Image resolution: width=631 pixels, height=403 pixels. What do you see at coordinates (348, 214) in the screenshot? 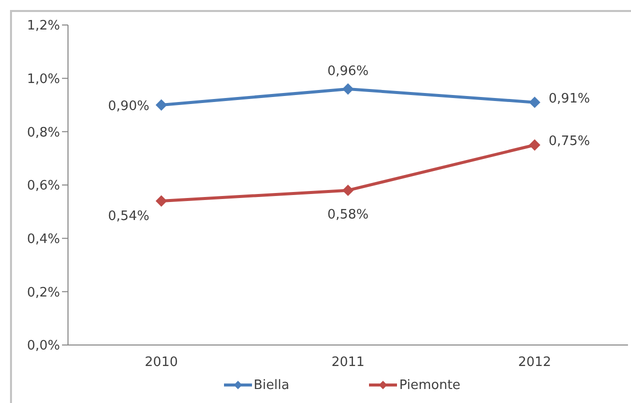
I see `data-label: 0,58%` at bounding box center [348, 214].